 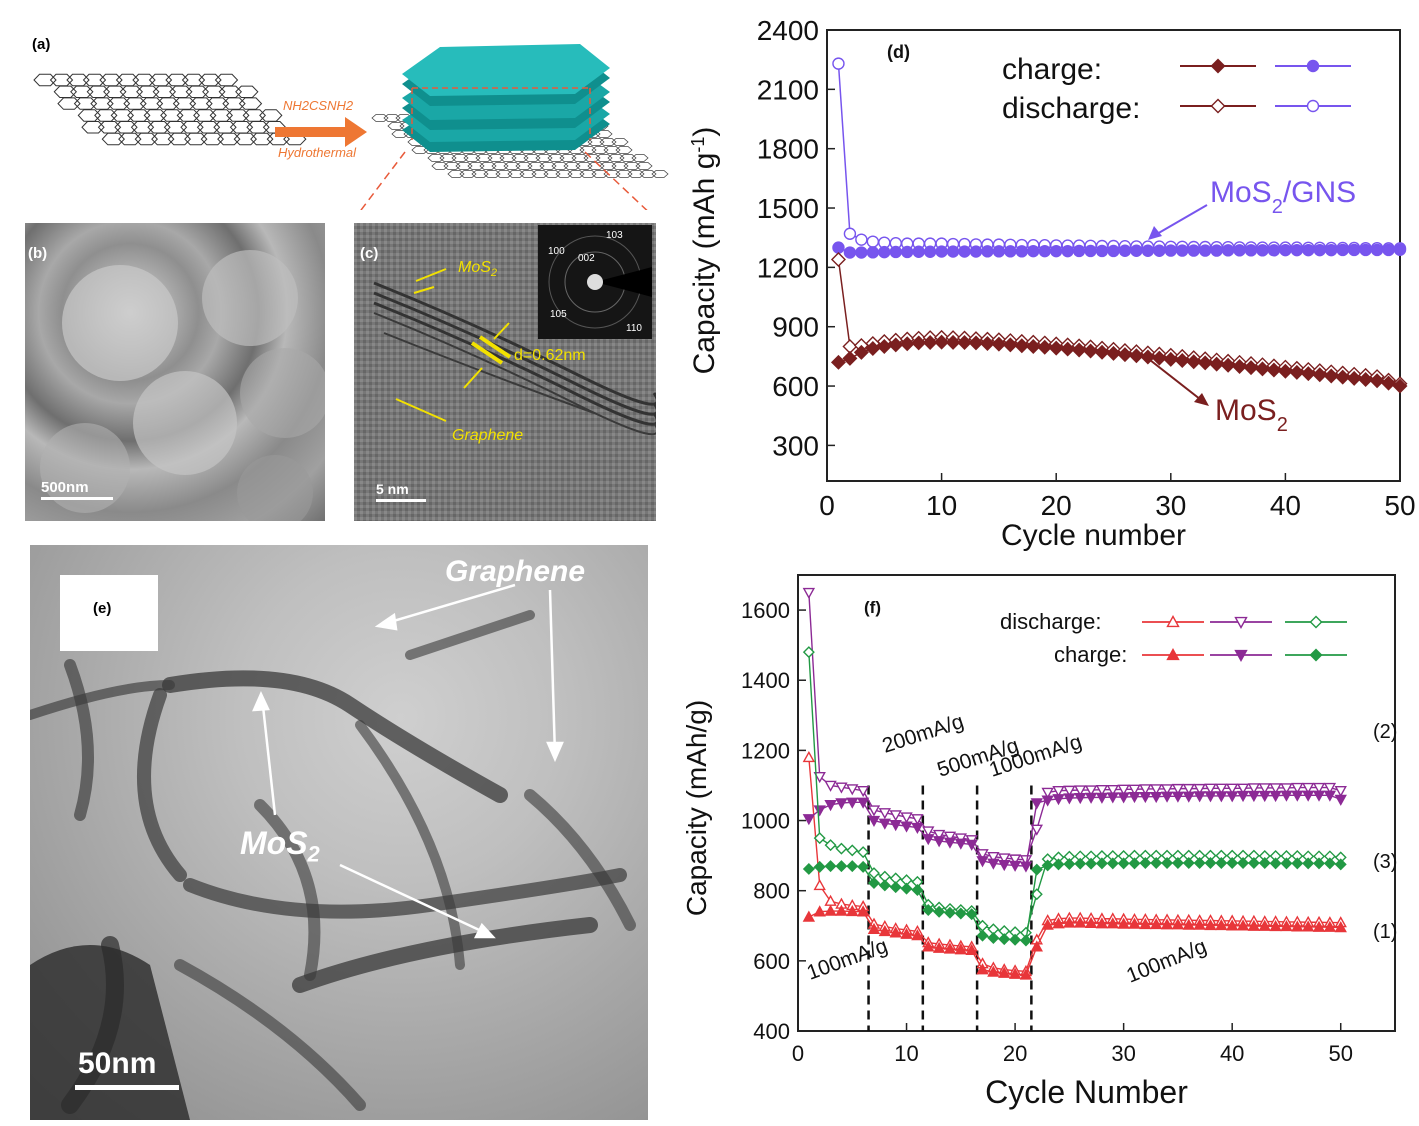 I want to click on chart-f-xtick-label: 50, so click(x=1340, y=1053).